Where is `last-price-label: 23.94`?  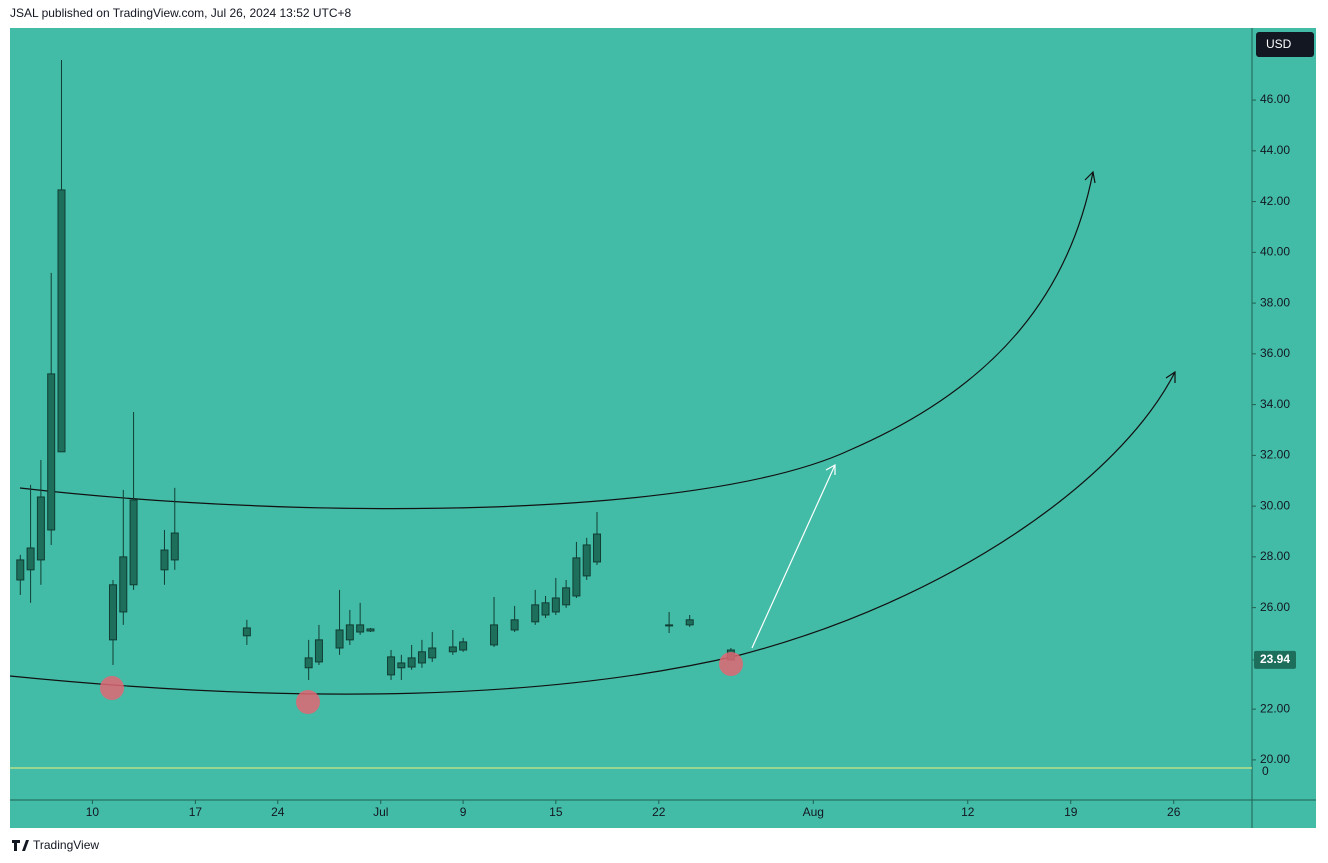 last-price-label: 23.94 is located at coordinates (1275, 659).